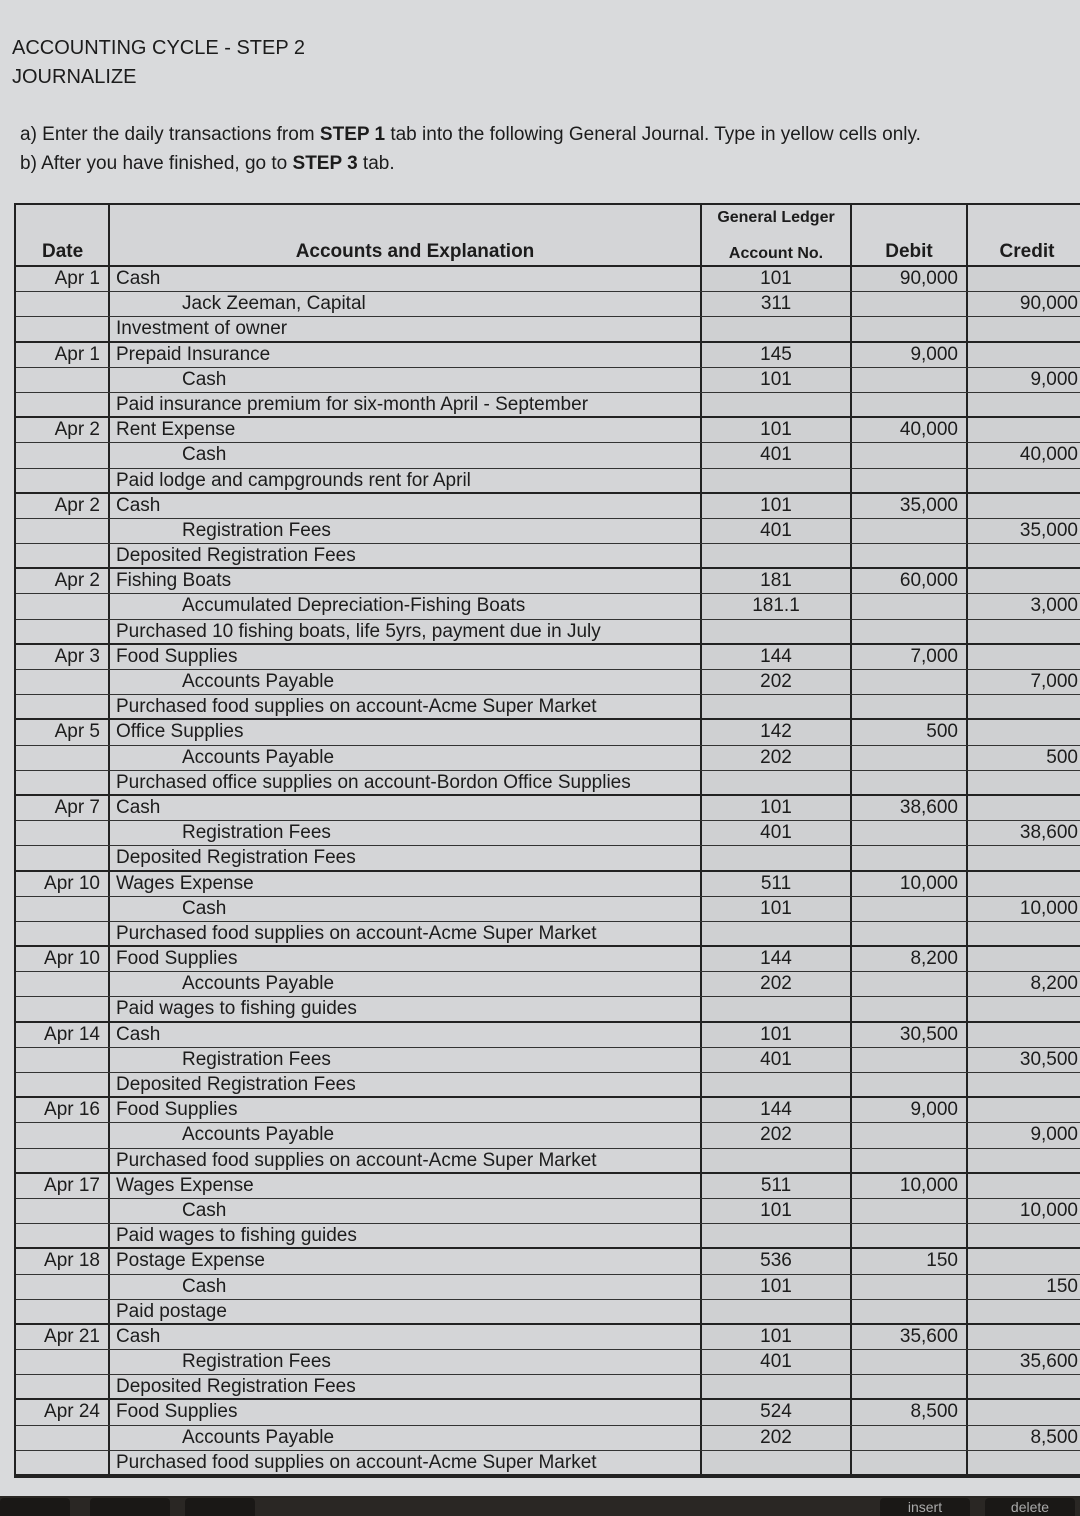 Image resolution: width=1080 pixels, height=1516 pixels. I want to click on credit-cell: 38,600, so click(1024, 833).